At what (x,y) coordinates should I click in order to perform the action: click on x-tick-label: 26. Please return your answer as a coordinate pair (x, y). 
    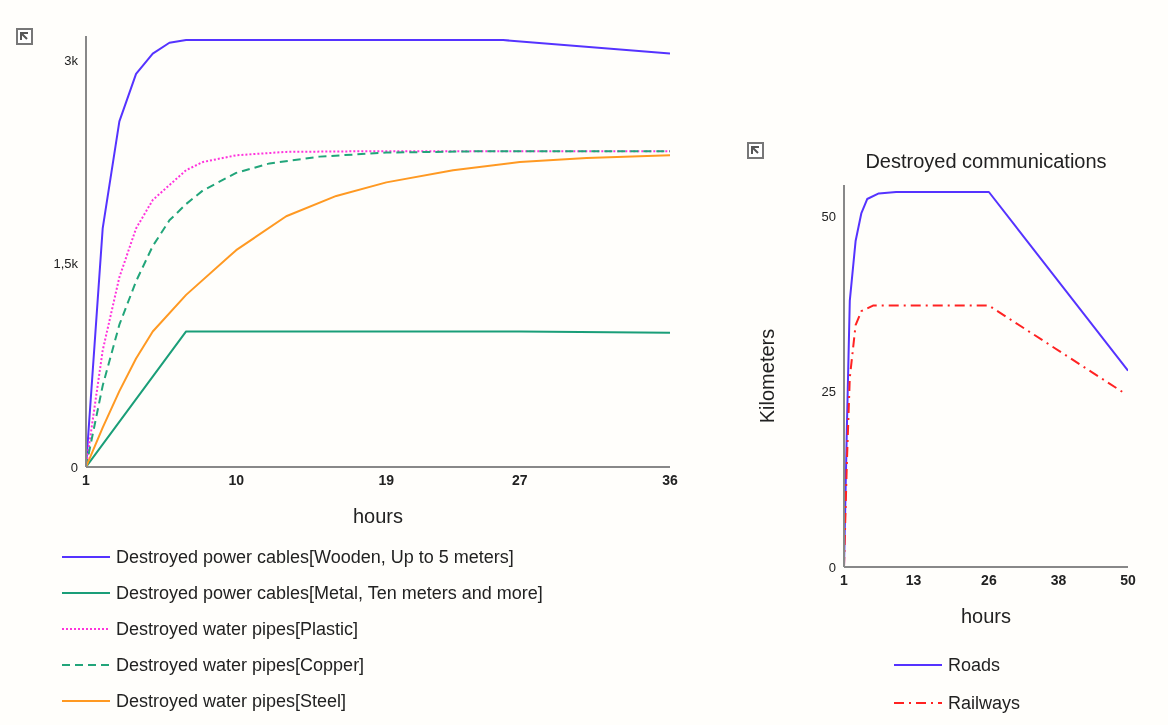
    Looking at the image, I should click on (989, 579).